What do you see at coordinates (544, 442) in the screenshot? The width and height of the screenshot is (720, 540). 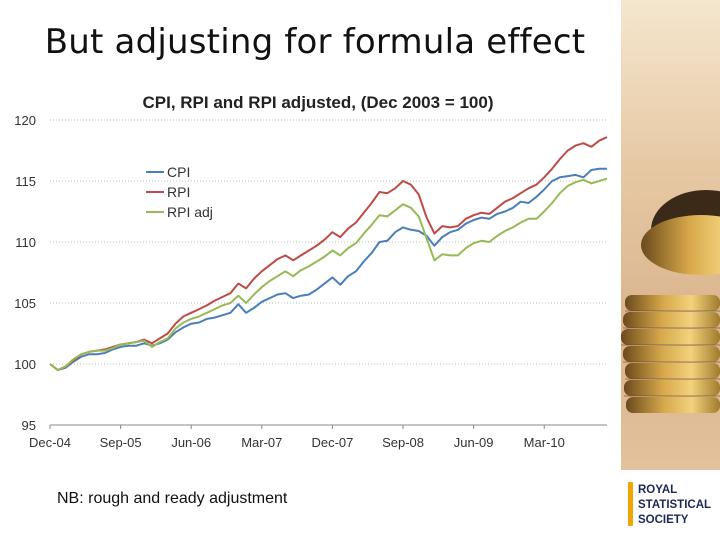 I see `x-tick-label: Mar-10` at bounding box center [544, 442].